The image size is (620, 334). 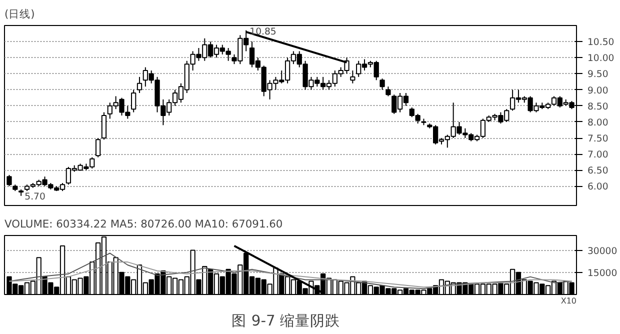 I want to click on annotation: 10.85, so click(x=263, y=32).